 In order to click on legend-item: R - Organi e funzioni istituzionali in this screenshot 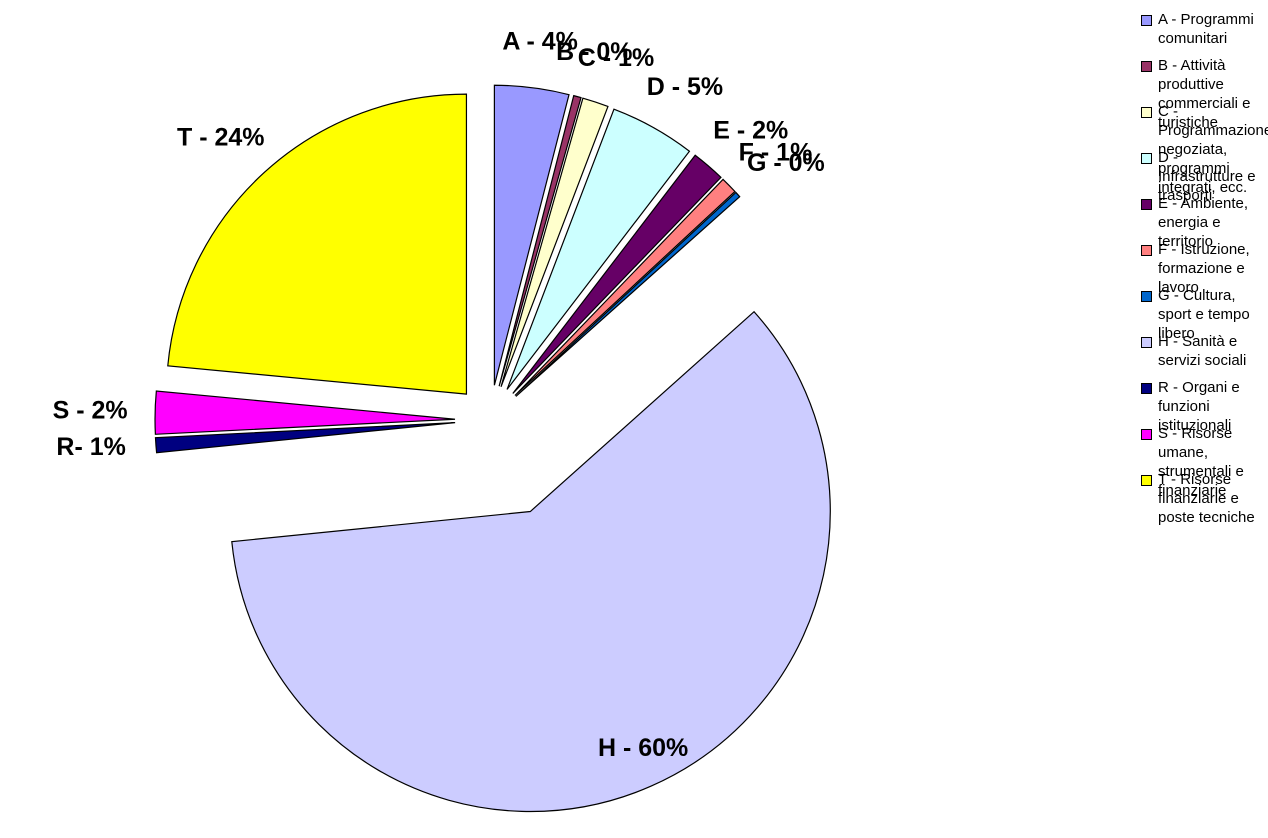, I will do `click(1202, 406)`.